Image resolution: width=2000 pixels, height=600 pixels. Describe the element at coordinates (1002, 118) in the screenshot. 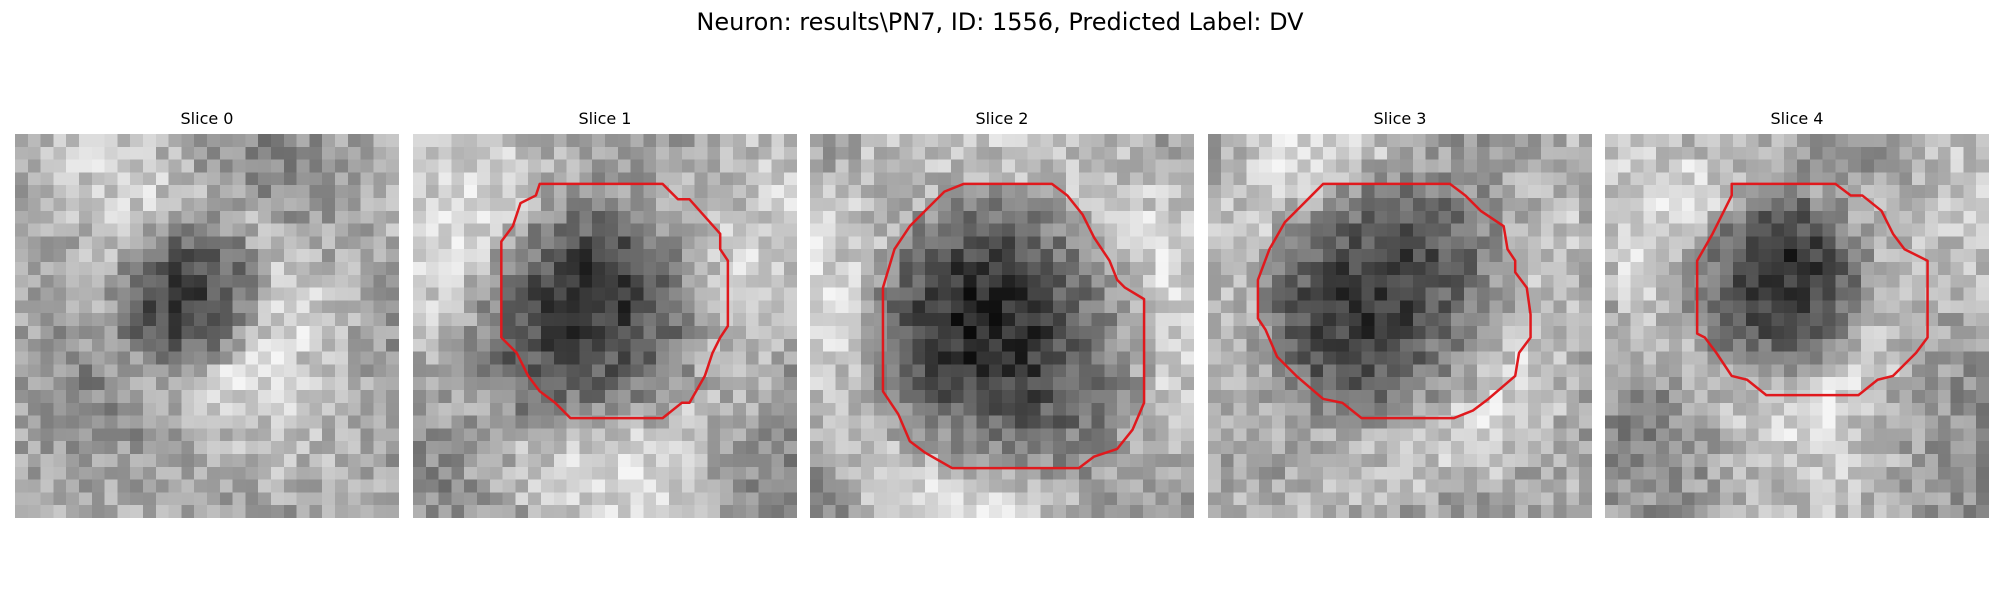

I see `slice-2-title: Slice 2` at that location.